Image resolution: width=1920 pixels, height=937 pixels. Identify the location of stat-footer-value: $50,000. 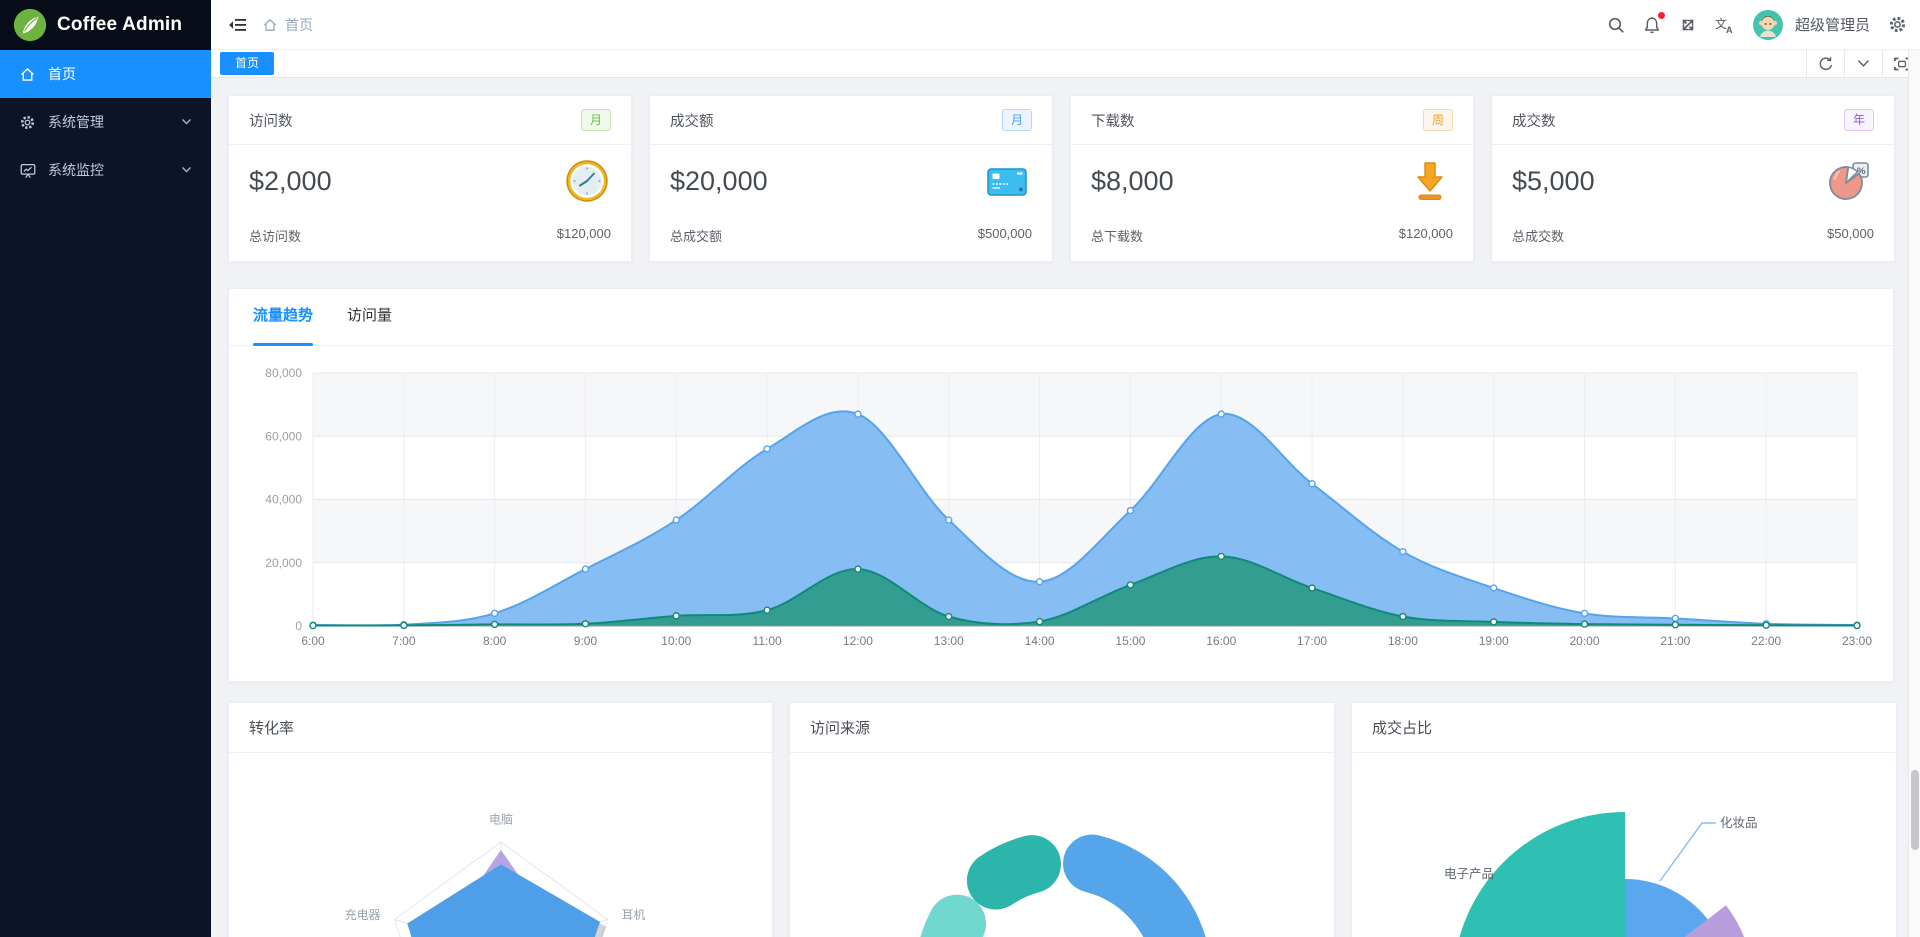
(1850, 233).